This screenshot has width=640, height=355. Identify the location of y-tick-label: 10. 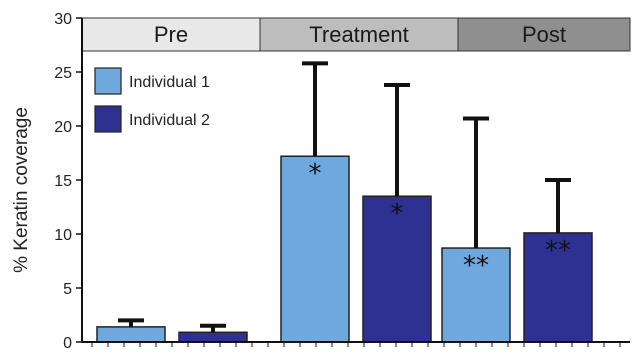
(63, 235).